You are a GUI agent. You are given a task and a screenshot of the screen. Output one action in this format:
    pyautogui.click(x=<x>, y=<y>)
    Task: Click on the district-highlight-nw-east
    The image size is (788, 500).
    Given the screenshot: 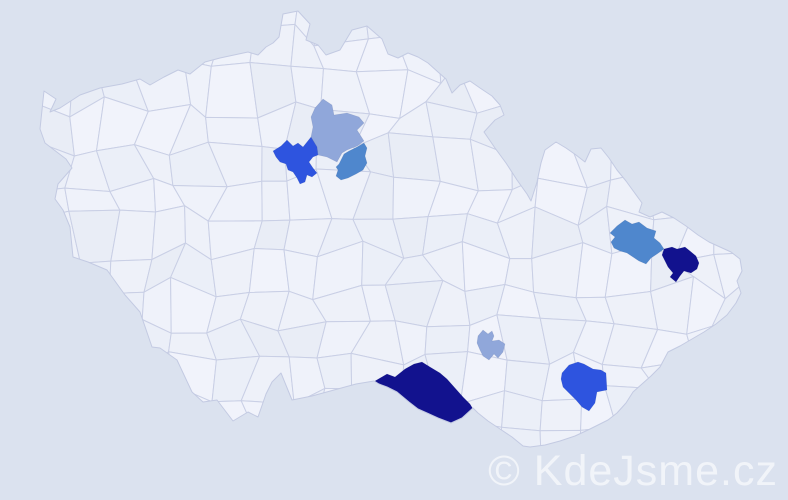 What is the action you would take?
    pyautogui.click(x=351, y=161)
    